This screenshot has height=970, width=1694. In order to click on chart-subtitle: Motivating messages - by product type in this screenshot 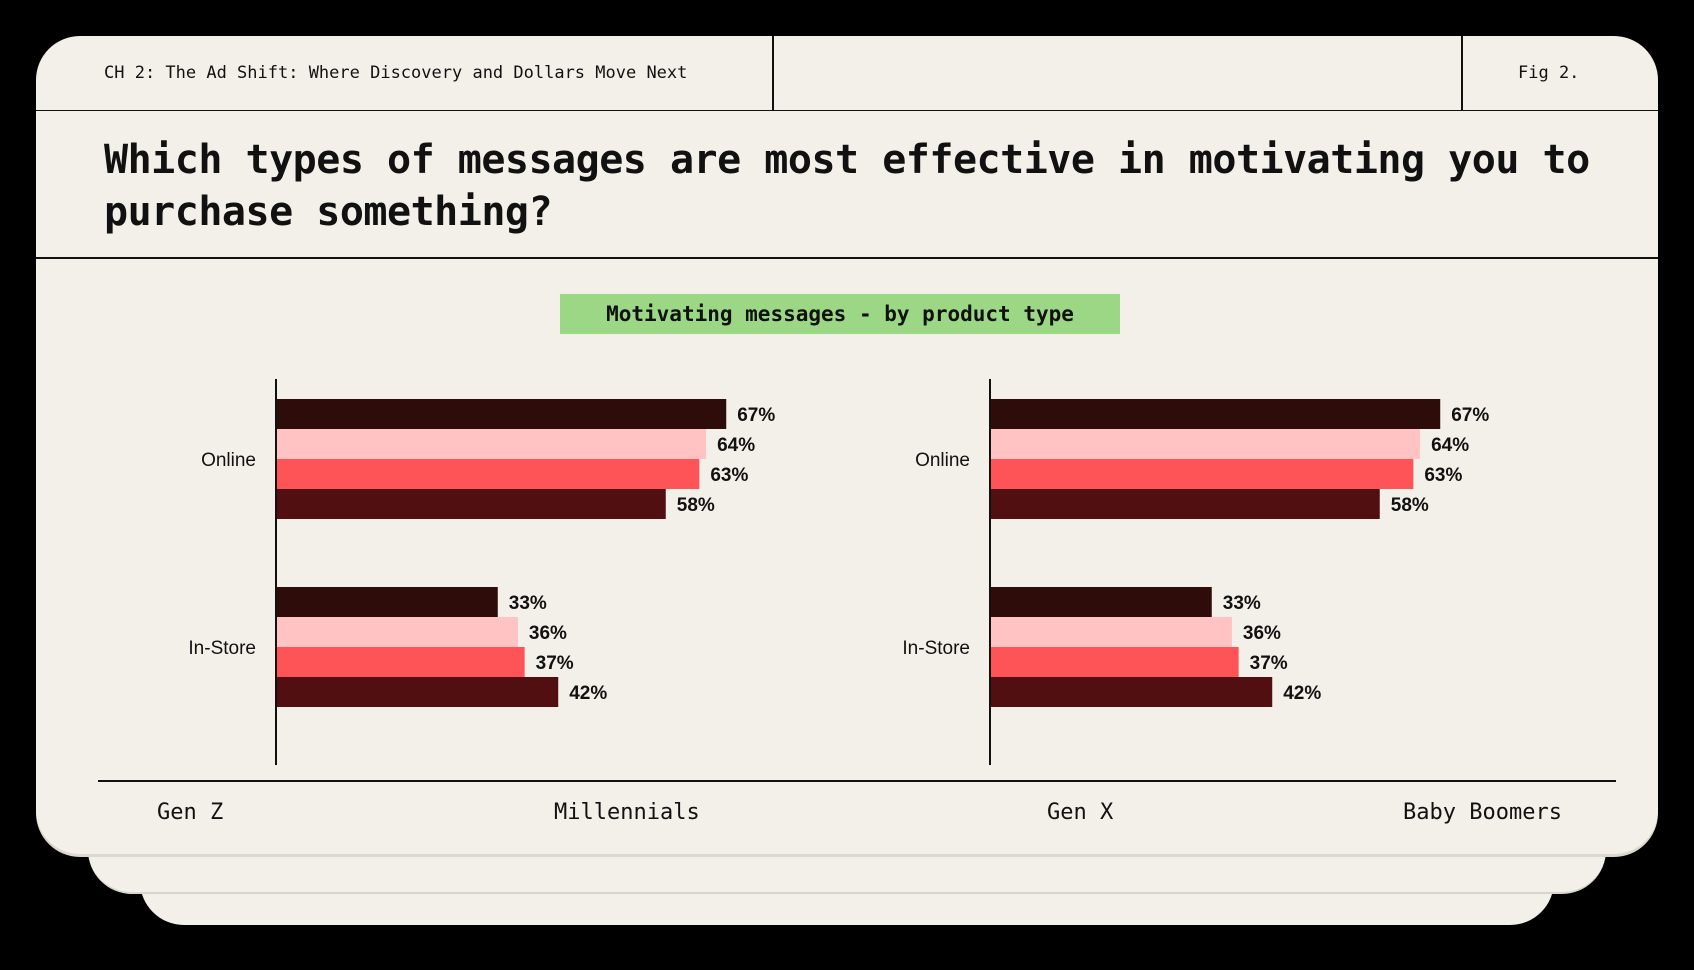, I will do `click(840, 314)`.